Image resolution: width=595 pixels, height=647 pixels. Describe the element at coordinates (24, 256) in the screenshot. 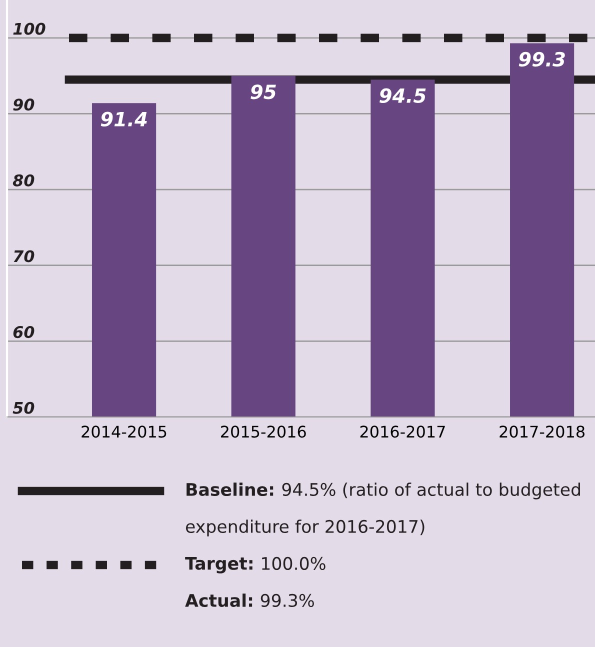

I see `y-tick-label: 70` at that location.